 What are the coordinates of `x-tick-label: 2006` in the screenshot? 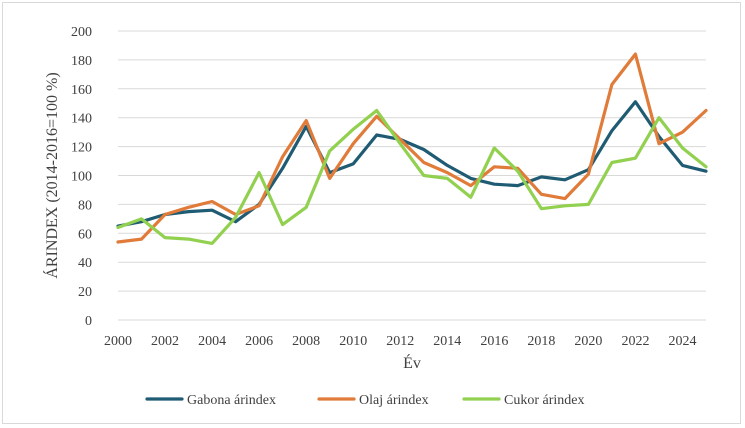 It's located at (259, 341).